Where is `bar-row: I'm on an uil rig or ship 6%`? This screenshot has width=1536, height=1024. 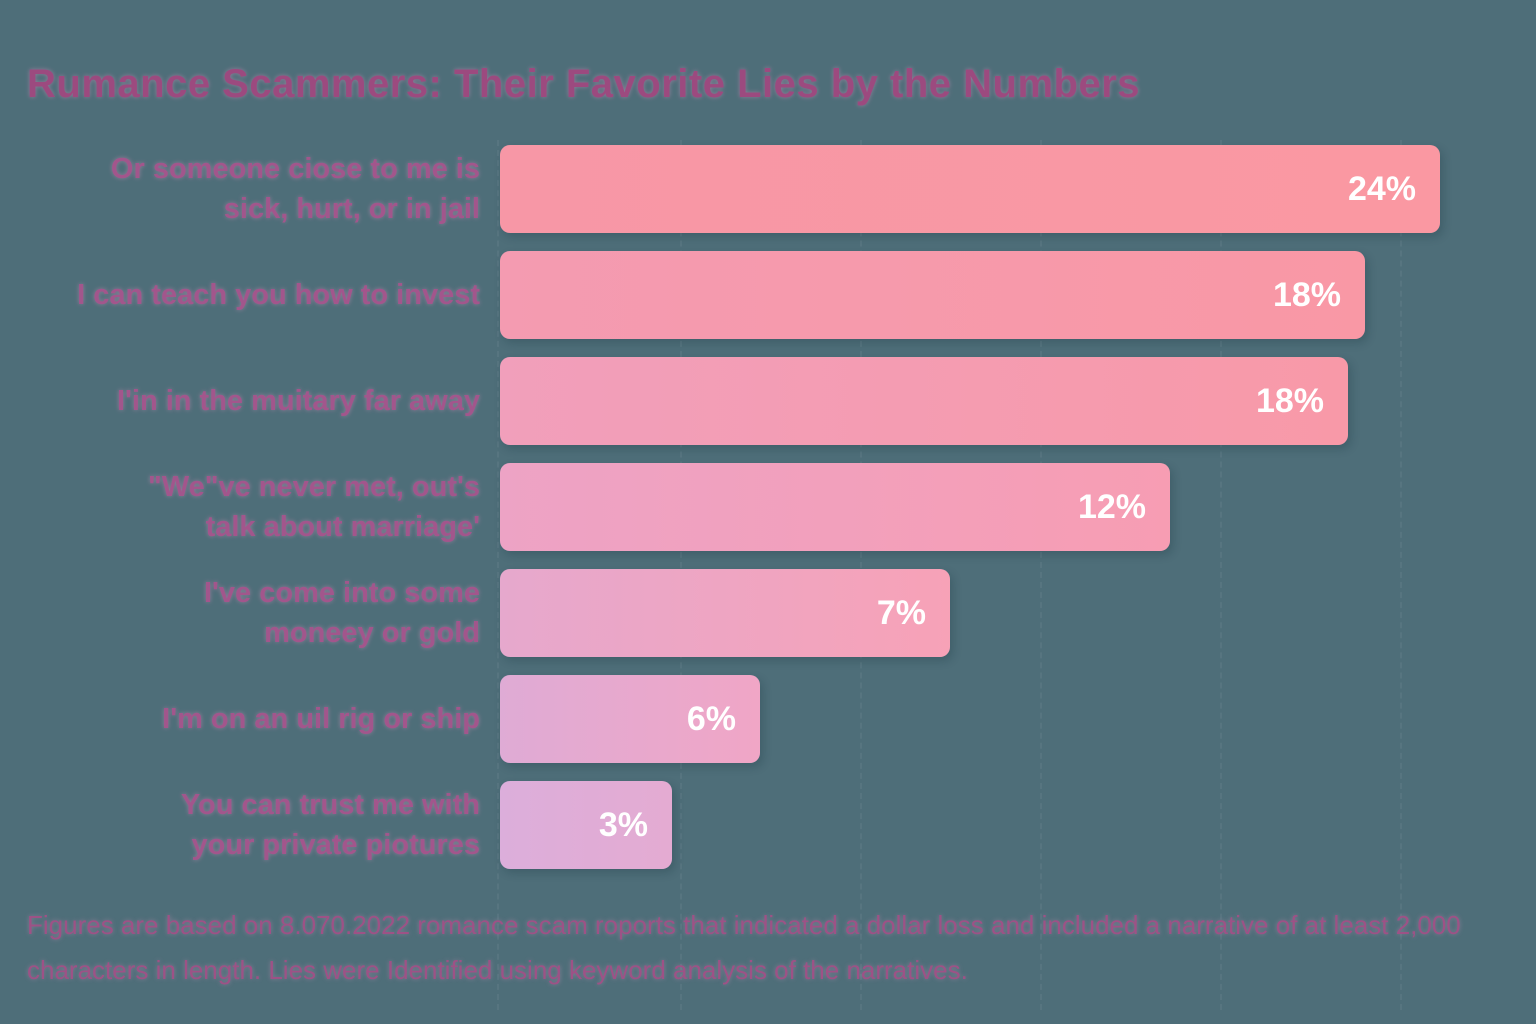 bar-row: I'm on an uil rig or ship 6% is located at coordinates (768, 719).